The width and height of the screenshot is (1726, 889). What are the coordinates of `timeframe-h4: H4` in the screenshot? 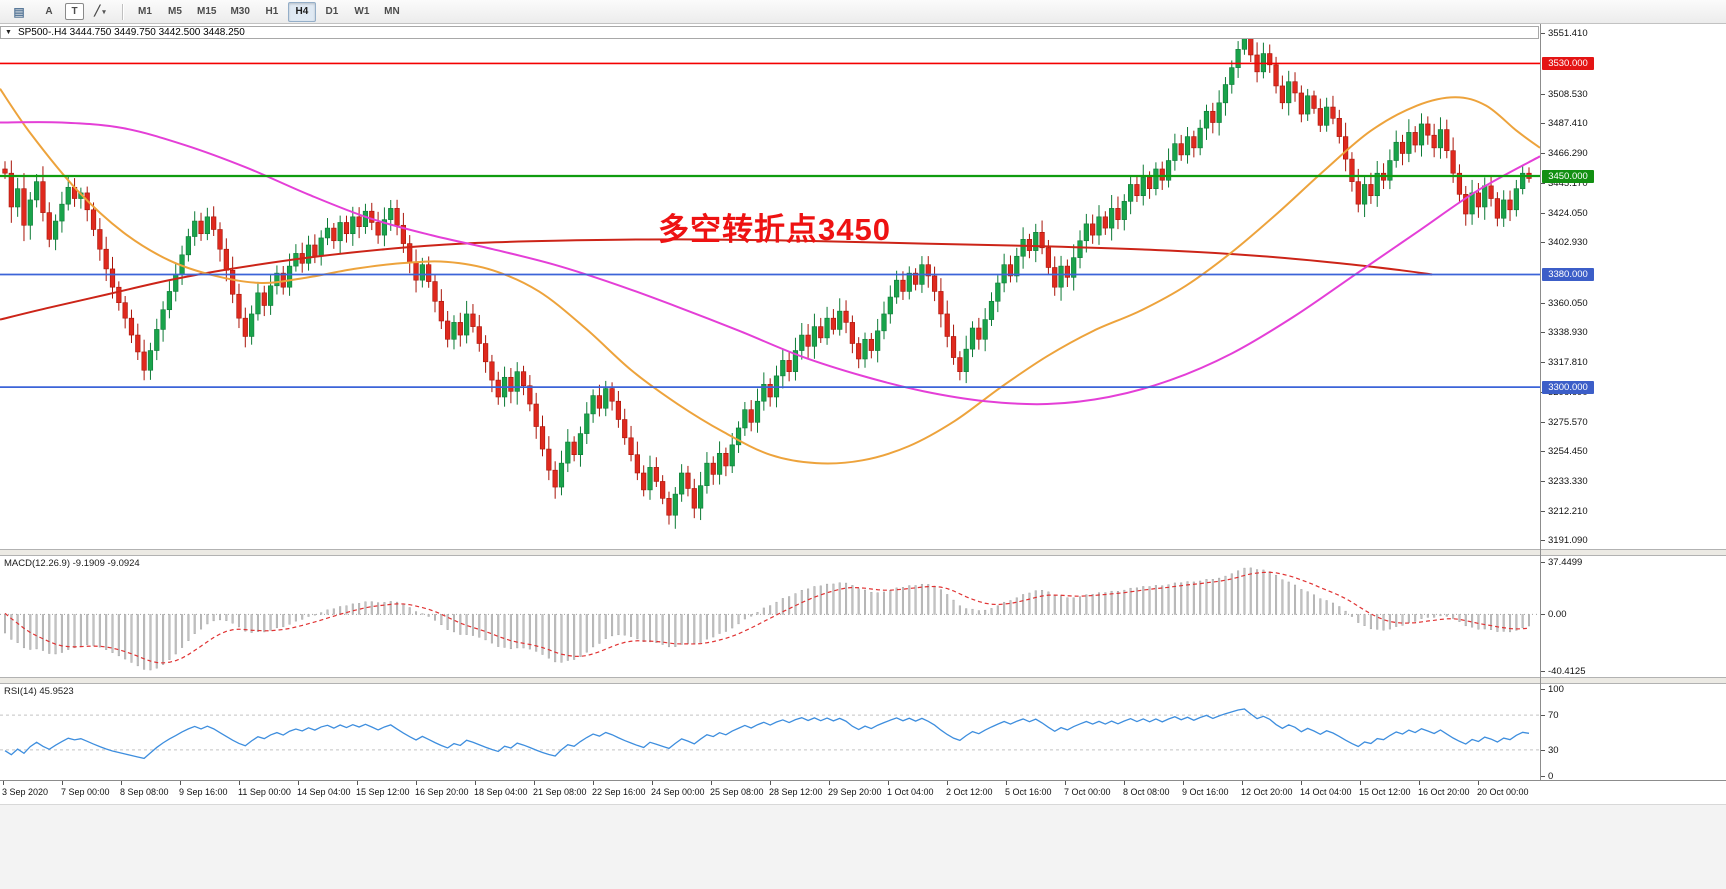 It's located at (301, 11).